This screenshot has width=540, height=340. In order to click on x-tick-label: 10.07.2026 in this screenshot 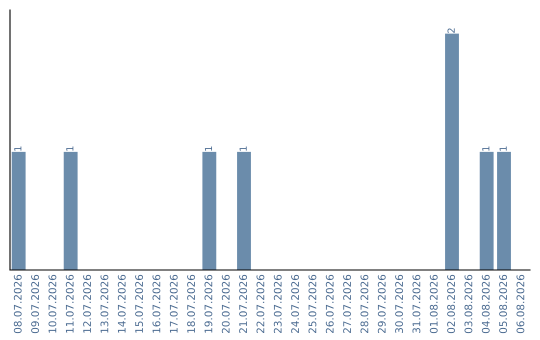, I will do `click(52, 303)`.